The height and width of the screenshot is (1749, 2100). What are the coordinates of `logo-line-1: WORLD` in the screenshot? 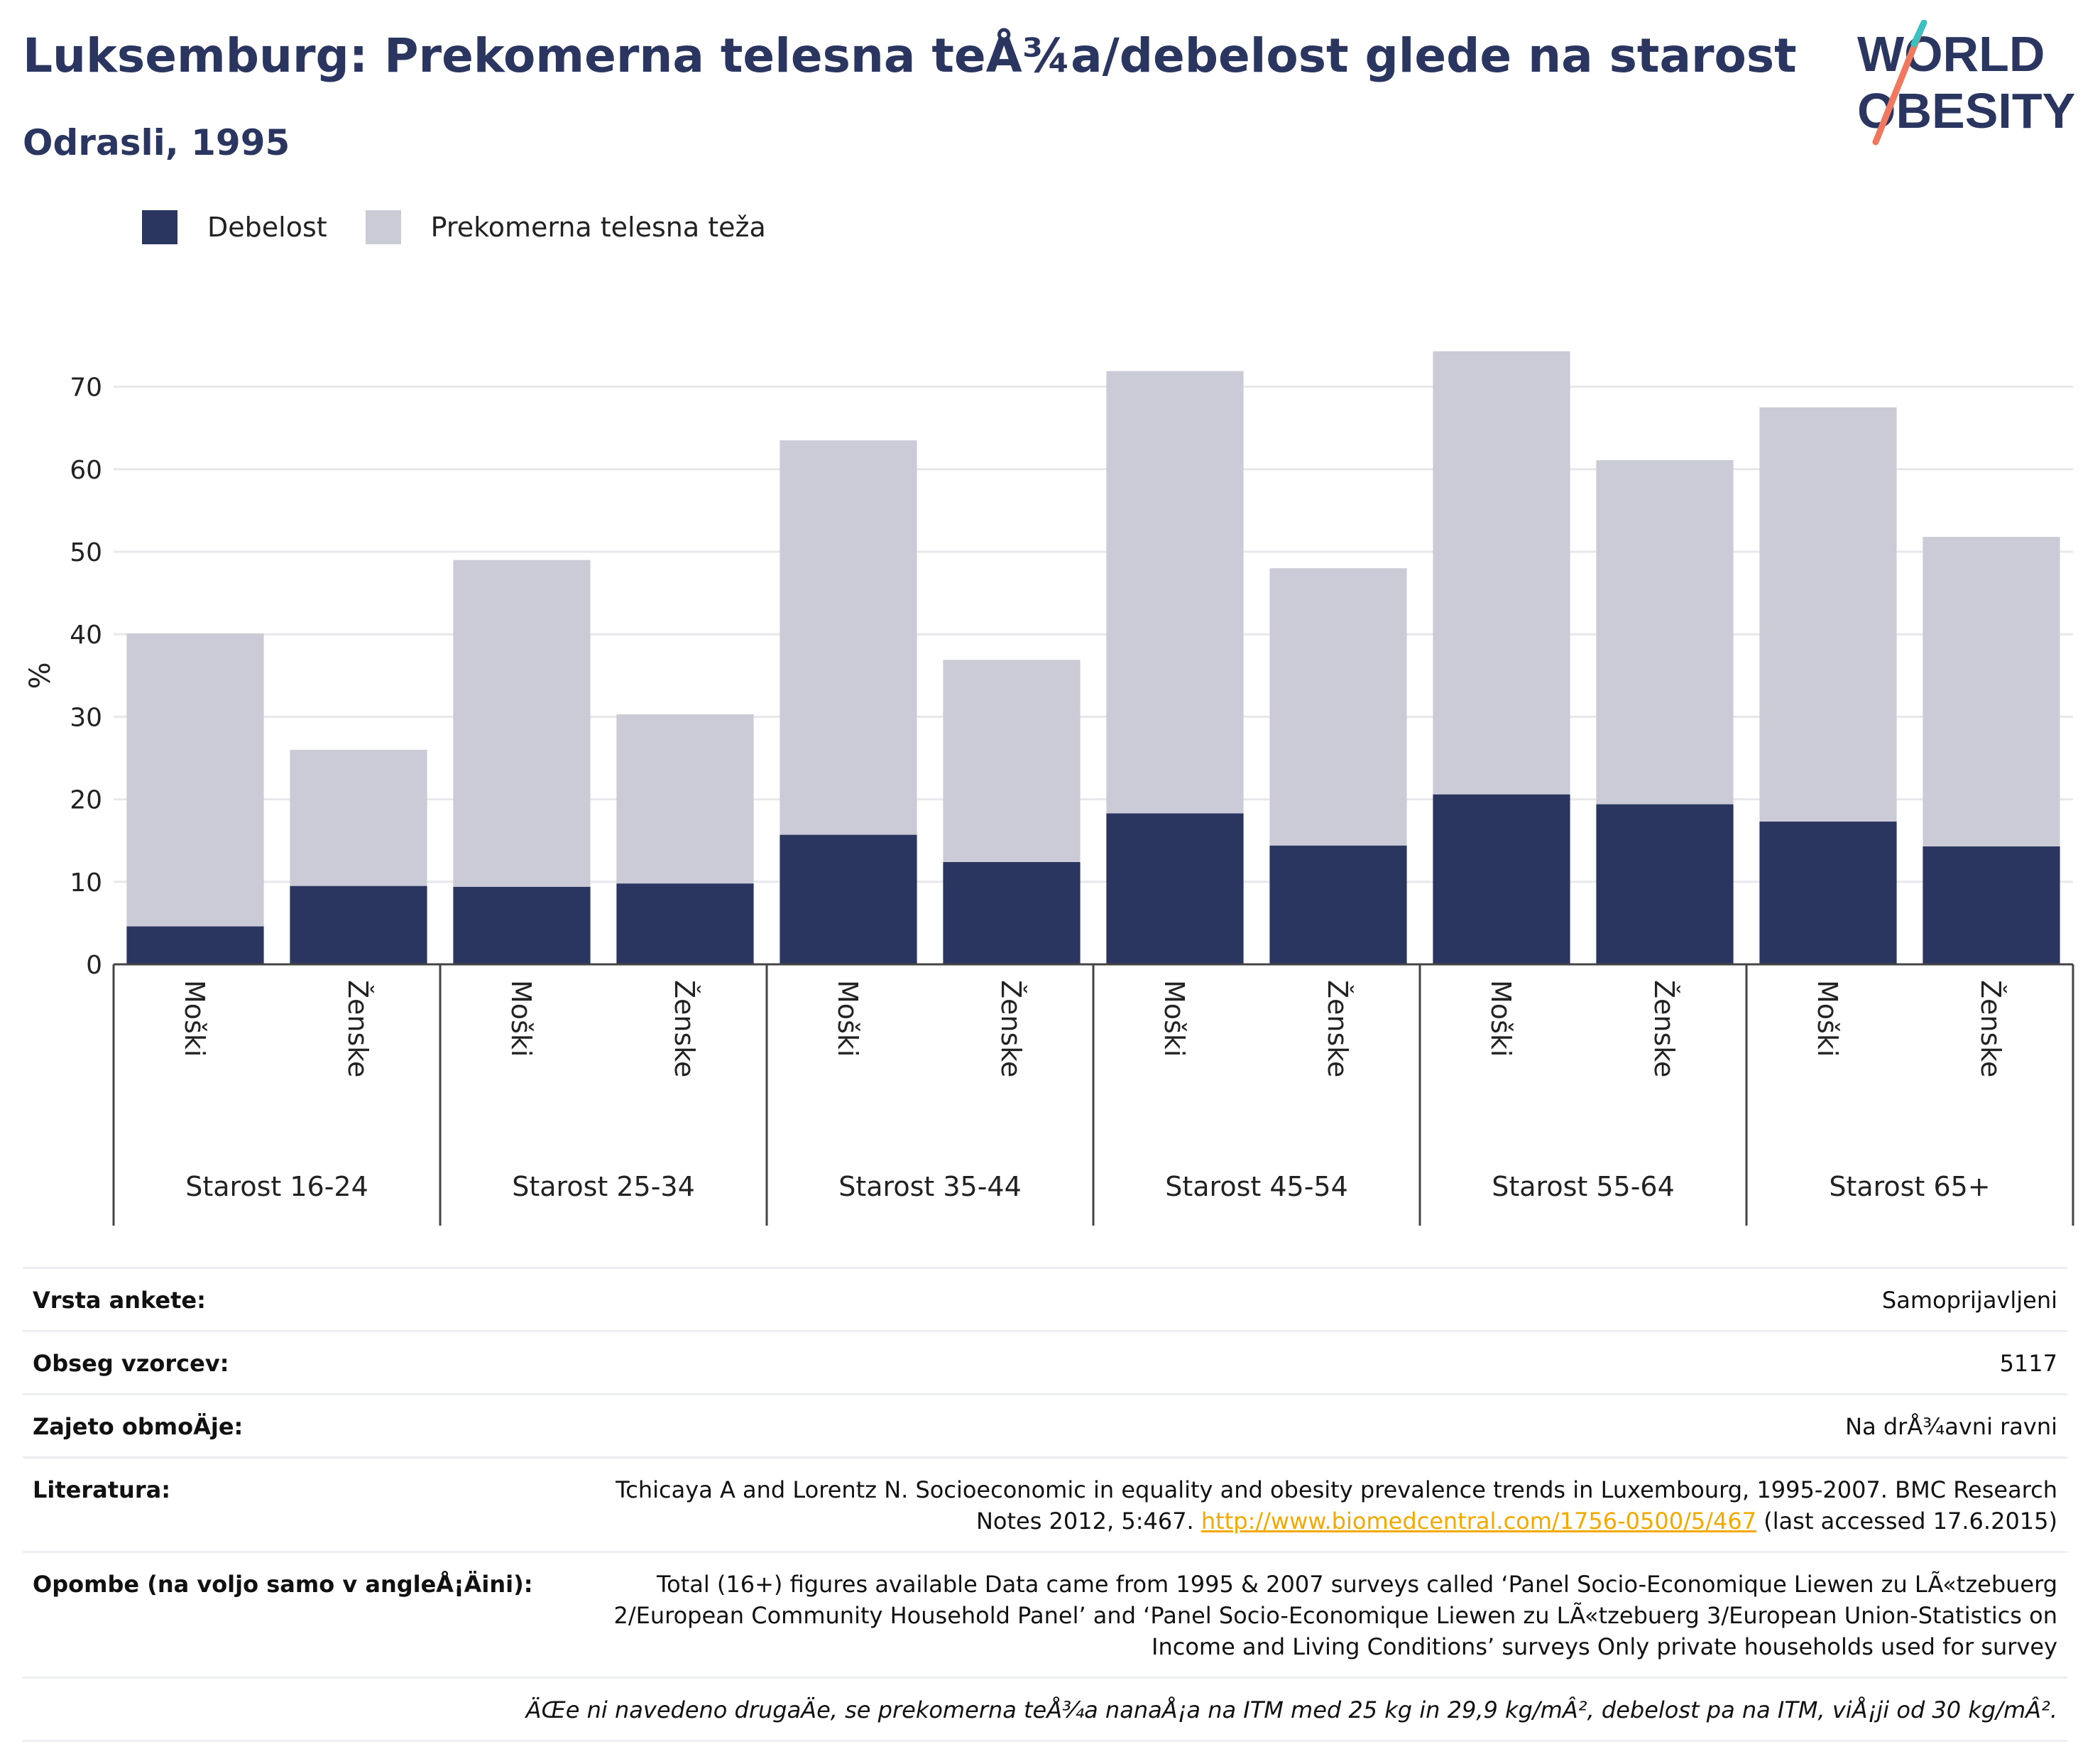 It's located at (1951, 54).